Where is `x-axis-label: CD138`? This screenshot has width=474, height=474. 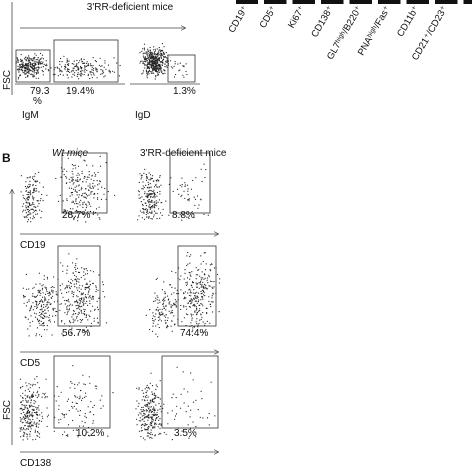
x-axis-label: CD138 is located at coordinates (36, 463).